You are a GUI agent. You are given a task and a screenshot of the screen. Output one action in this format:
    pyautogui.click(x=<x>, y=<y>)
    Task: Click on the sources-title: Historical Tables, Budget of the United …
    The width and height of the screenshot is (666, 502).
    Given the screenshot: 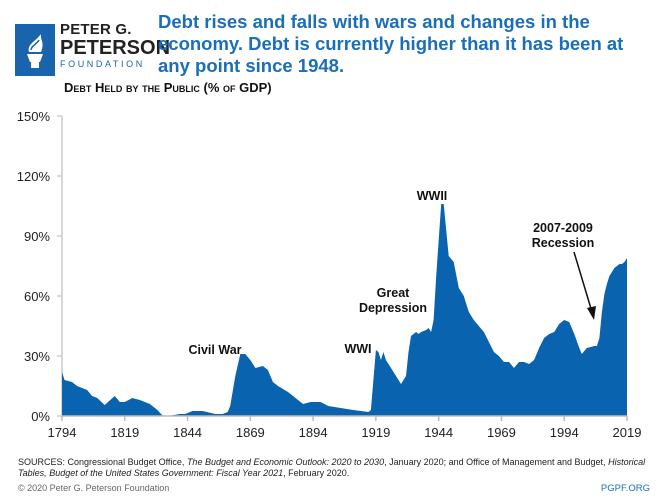 What is the action you would take?
    pyautogui.click(x=332, y=467)
    